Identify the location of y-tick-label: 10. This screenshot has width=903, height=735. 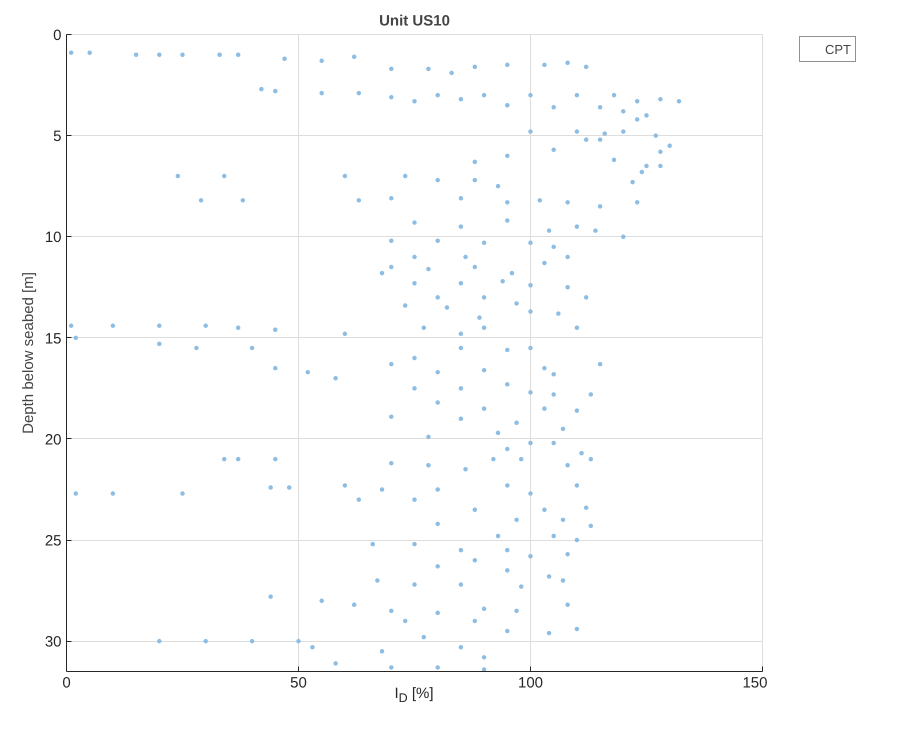
(53, 237).